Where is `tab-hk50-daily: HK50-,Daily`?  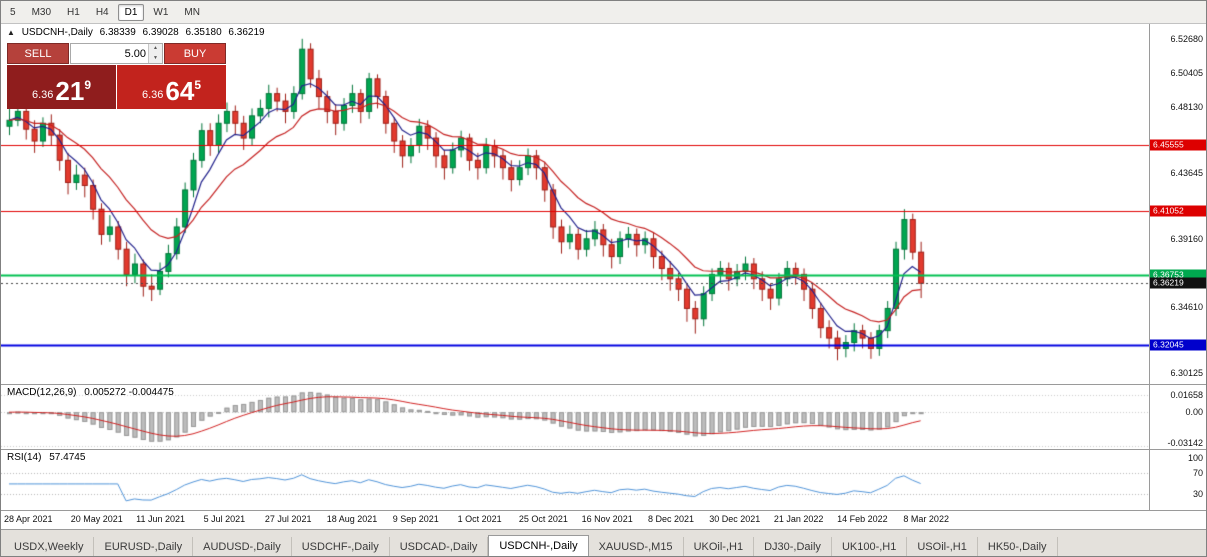
tab-hk50-daily: HK50-,Daily is located at coordinates (1018, 546).